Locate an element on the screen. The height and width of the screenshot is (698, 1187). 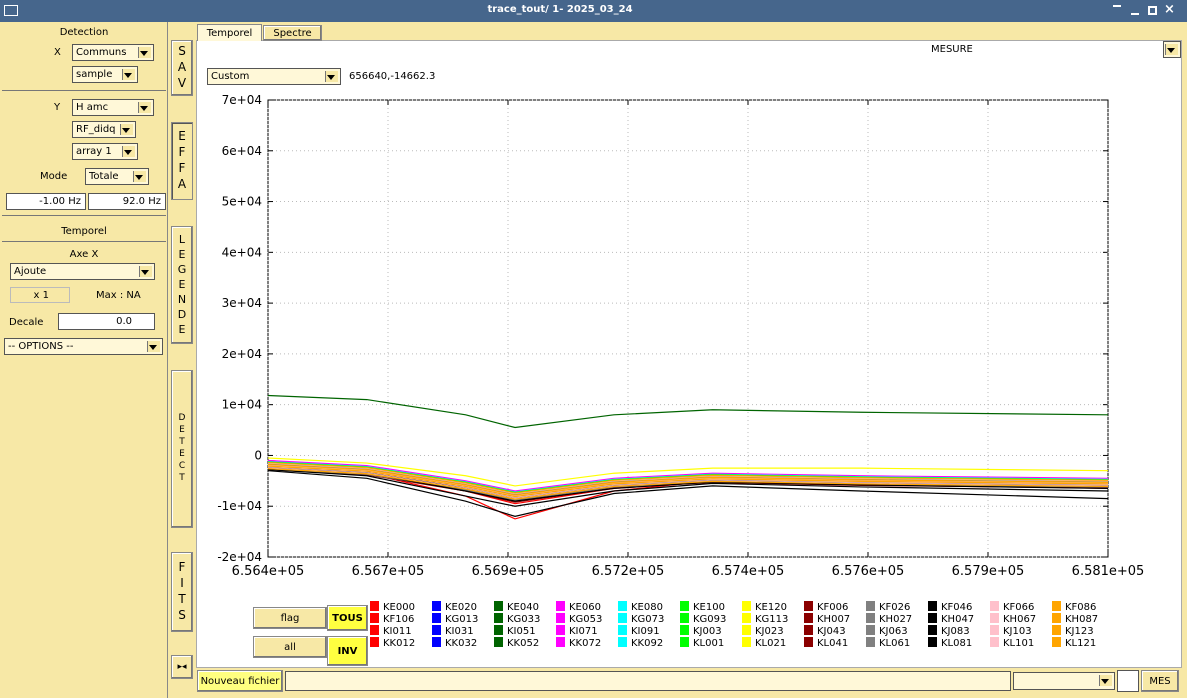
legend-label: KH027 is located at coordinates (895, 619).